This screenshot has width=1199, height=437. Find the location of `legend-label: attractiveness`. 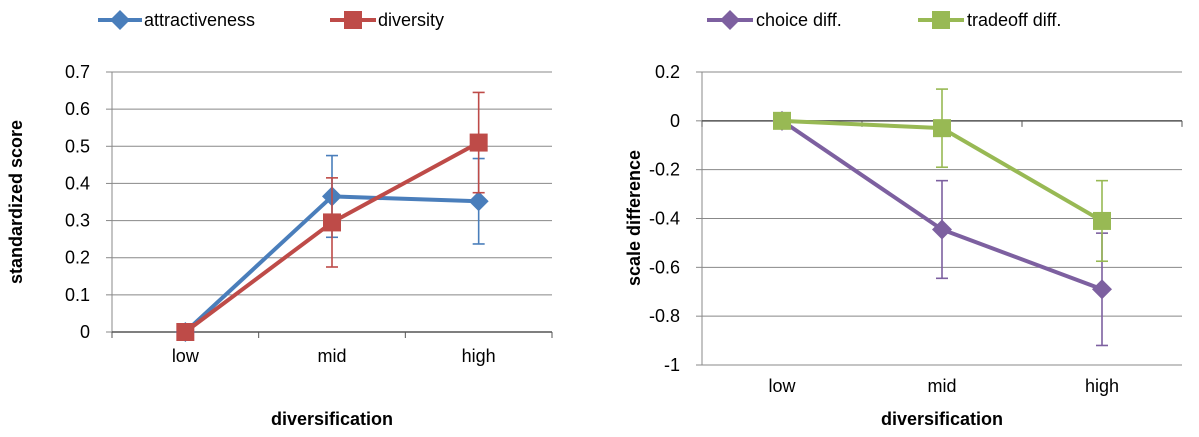

legend-label: attractiveness is located at coordinates (199, 20).